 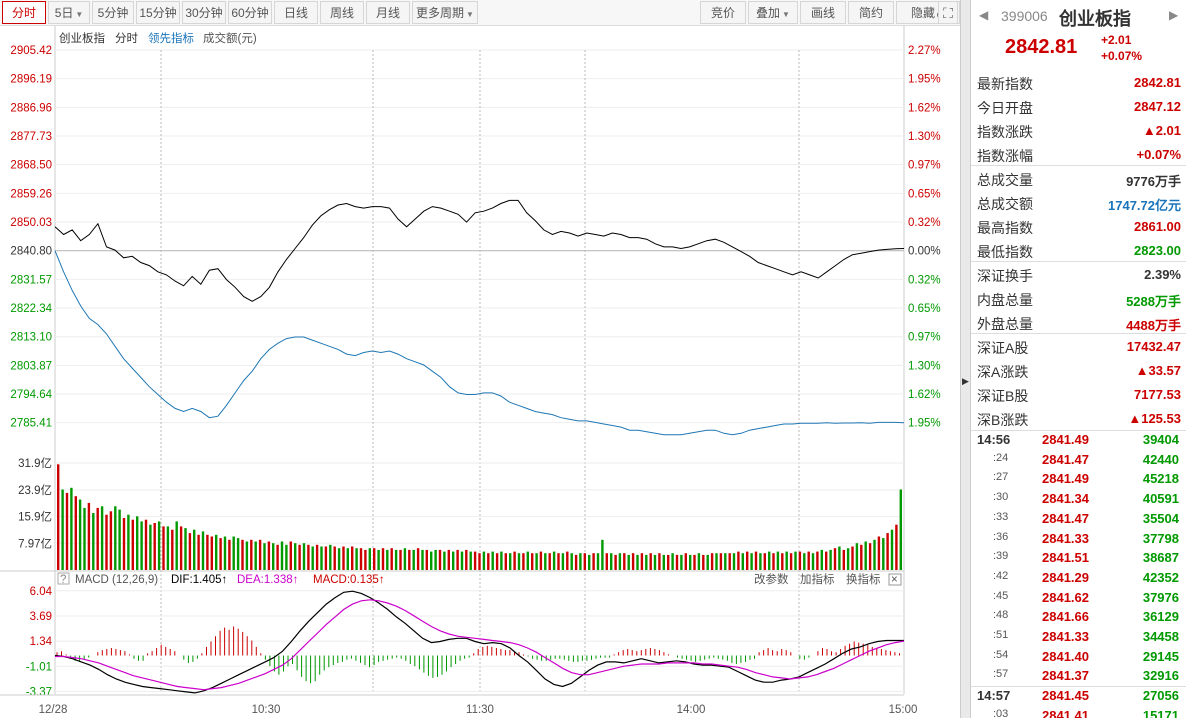 What do you see at coordinates (1078, 639) in the screenshot?
I see `tick-row: :51 2841.33 34458` at bounding box center [1078, 639].